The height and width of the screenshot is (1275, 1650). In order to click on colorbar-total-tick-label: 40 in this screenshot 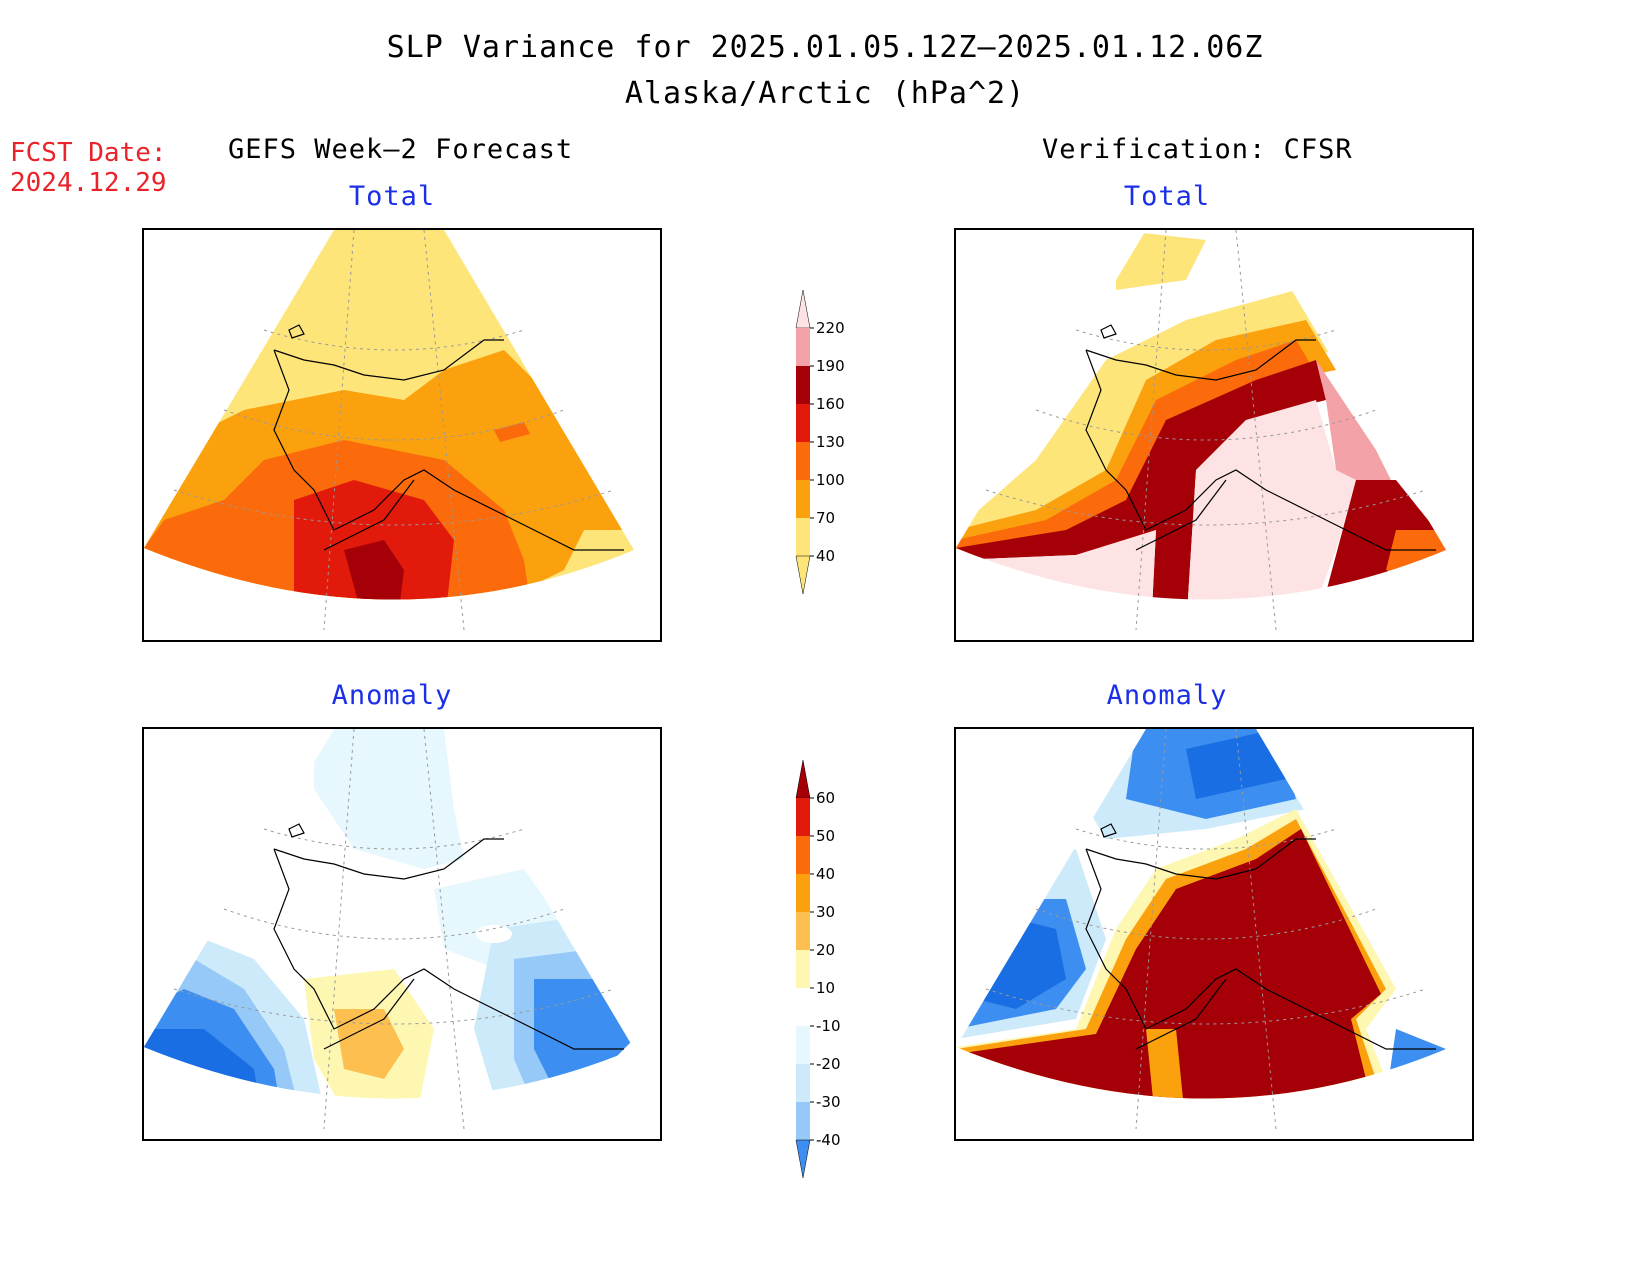, I will do `click(825, 556)`.